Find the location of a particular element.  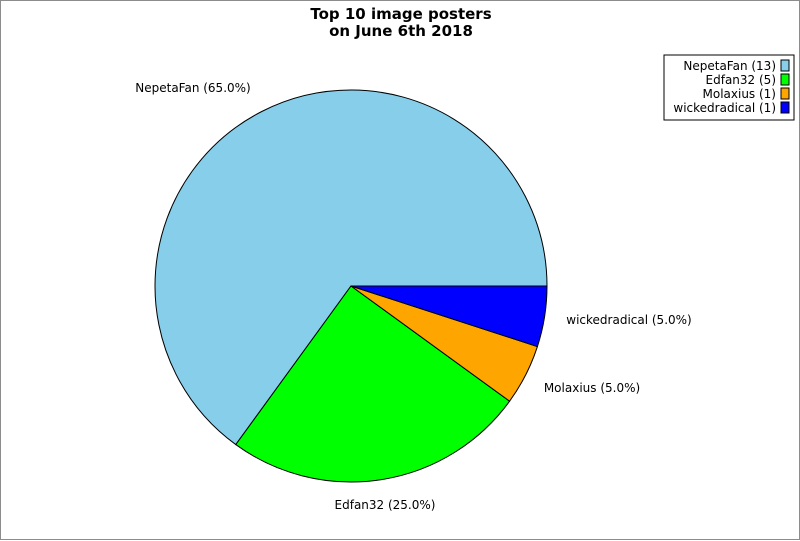

legend-label-wickedradical: wickedradical (1) is located at coordinates (724, 108).